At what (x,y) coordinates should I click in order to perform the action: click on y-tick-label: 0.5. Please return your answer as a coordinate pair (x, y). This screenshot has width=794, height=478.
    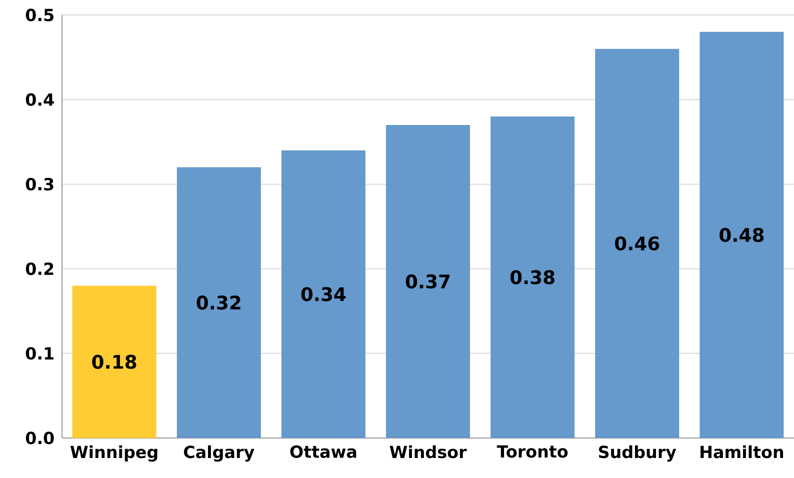
    Looking at the image, I should click on (40, 15).